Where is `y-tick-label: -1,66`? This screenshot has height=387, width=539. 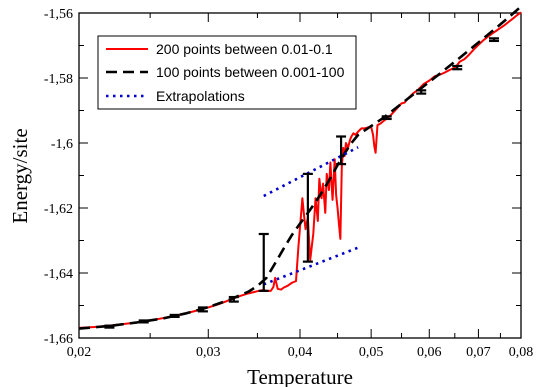 y-tick-label: -1,66 is located at coordinates (58, 339).